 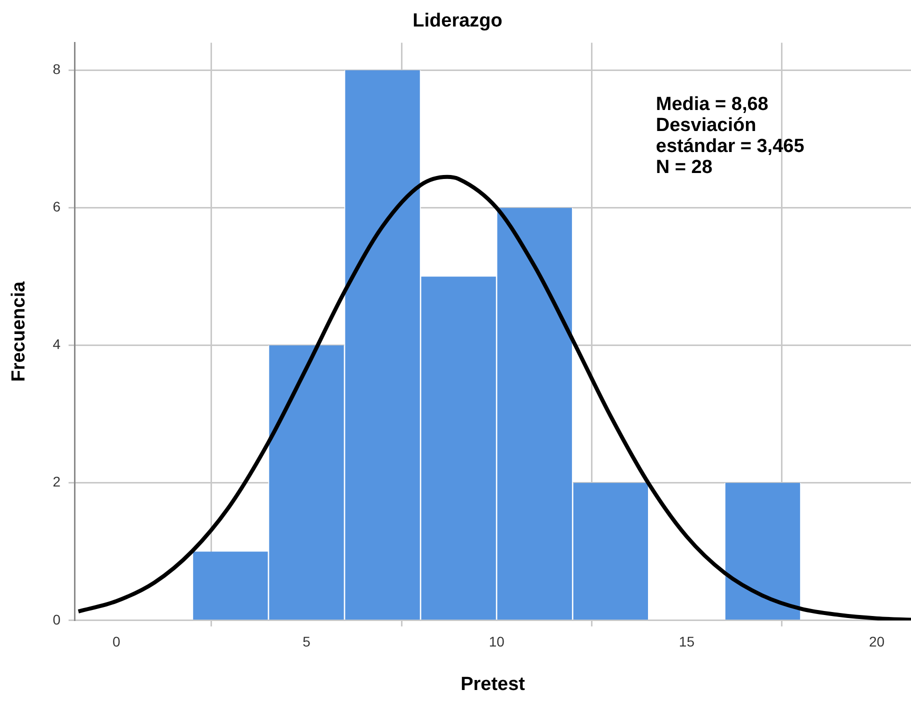 What do you see at coordinates (731, 135) in the screenshot?
I see `annotation: Desviación estándar = 3,465` at bounding box center [731, 135].